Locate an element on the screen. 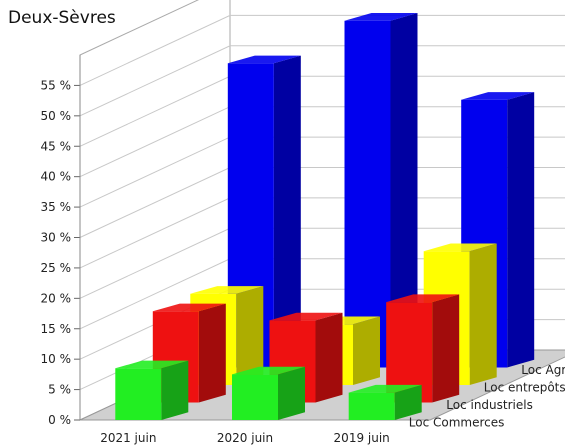 Image resolution: width=565 pixels, height=445 pixels. y-tick-label: 0 % is located at coordinates (59, 420).